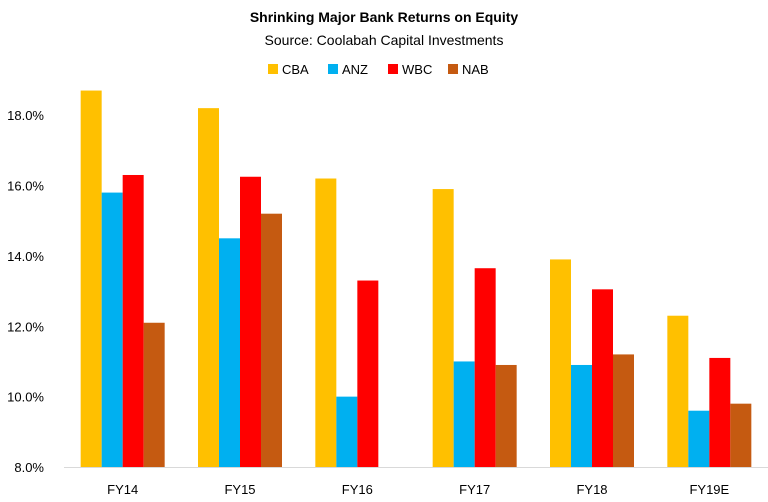  What do you see at coordinates (239, 489) in the screenshot?
I see `x-tick-label: FY15` at bounding box center [239, 489].